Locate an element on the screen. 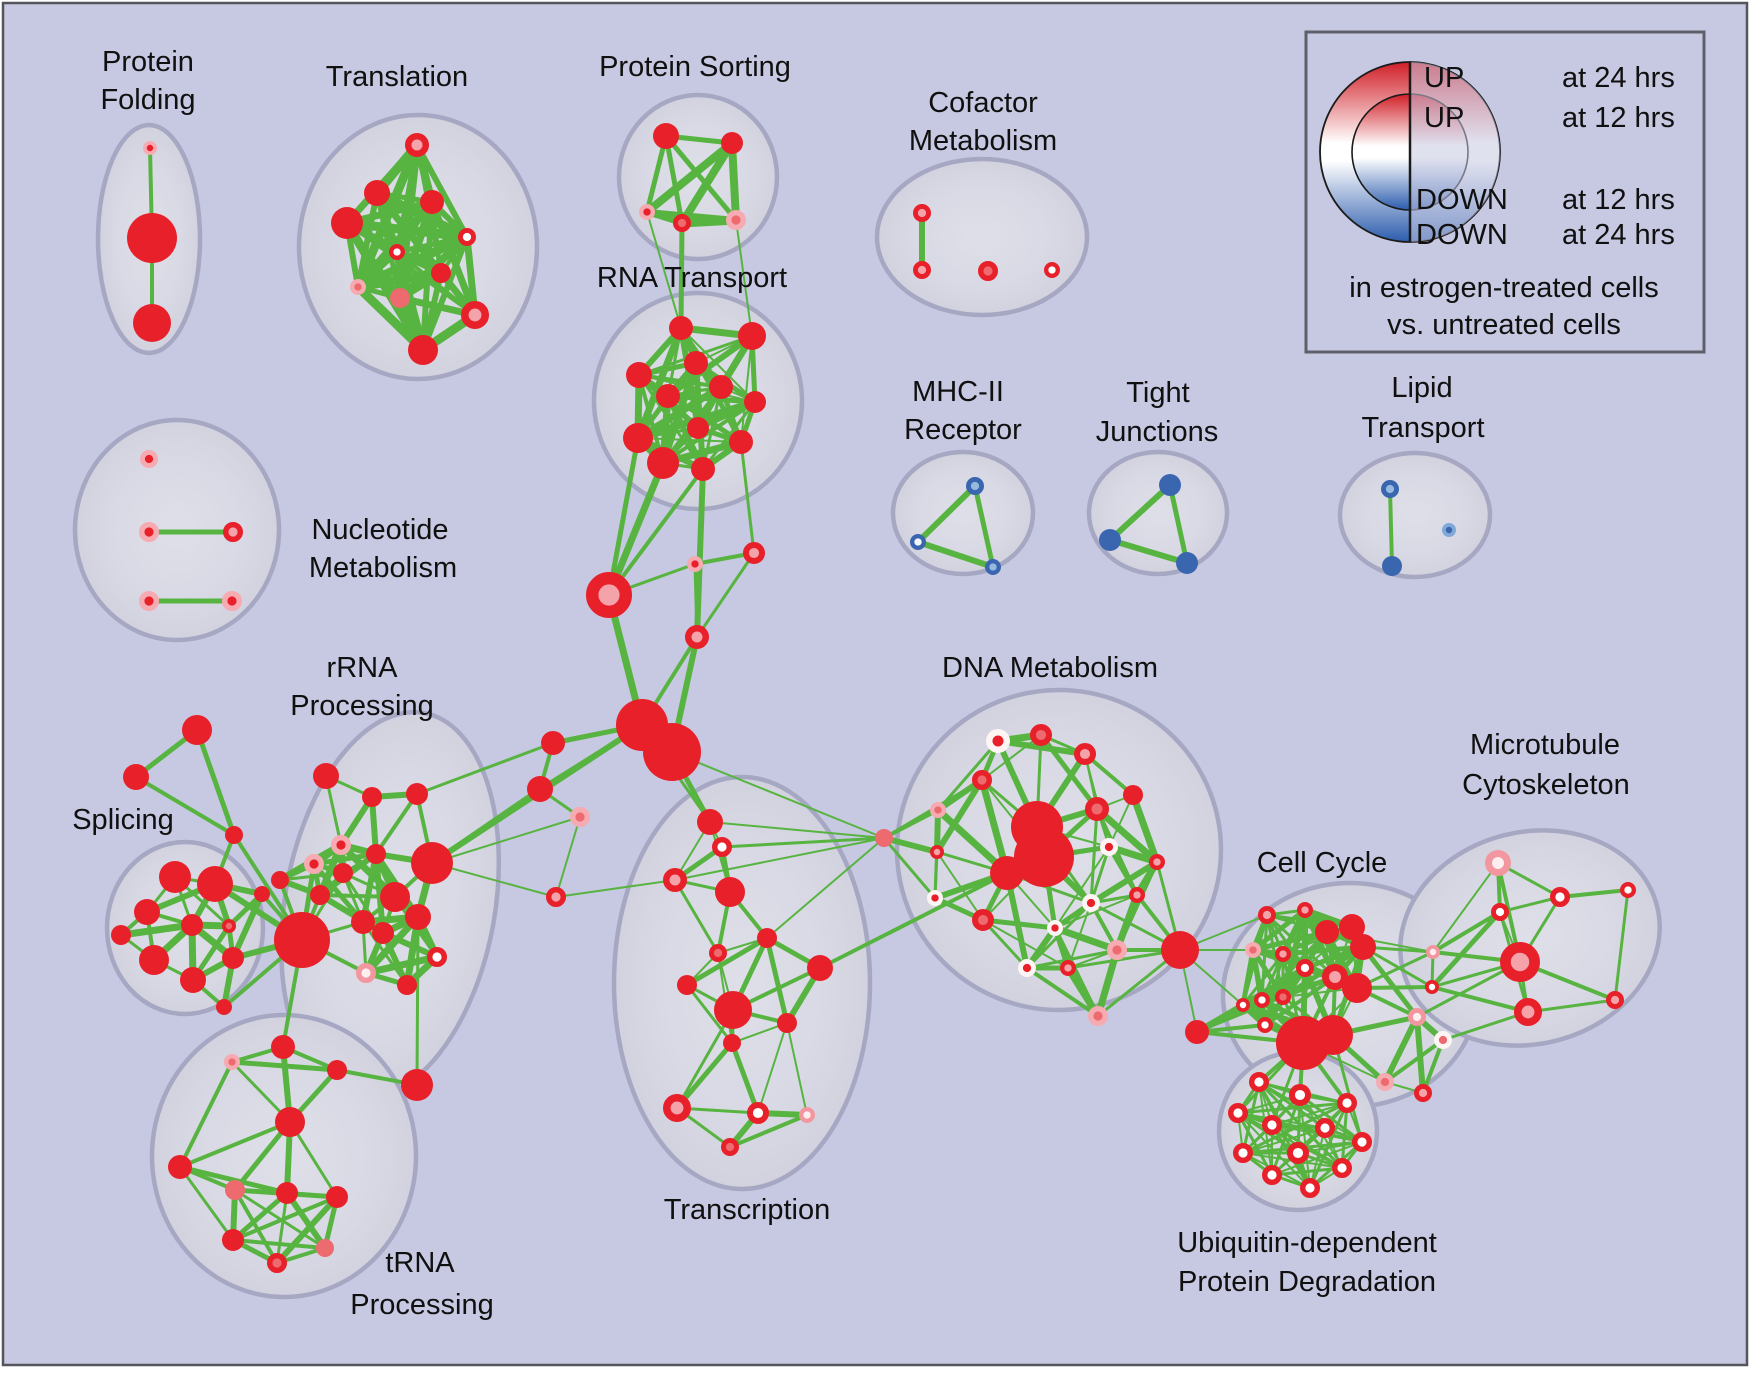 The image size is (1750, 1376). cluster-label: Junctions is located at coordinates (1157, 432).